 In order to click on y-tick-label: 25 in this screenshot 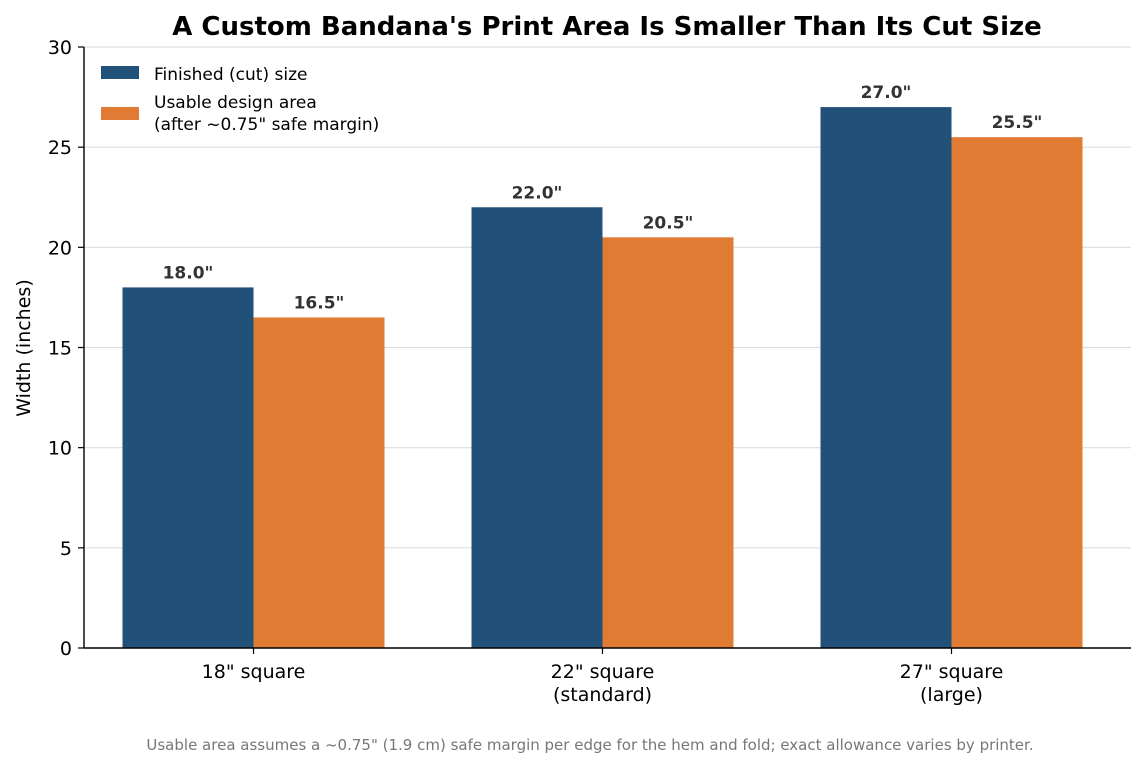, I will do `click(60, 148)`.